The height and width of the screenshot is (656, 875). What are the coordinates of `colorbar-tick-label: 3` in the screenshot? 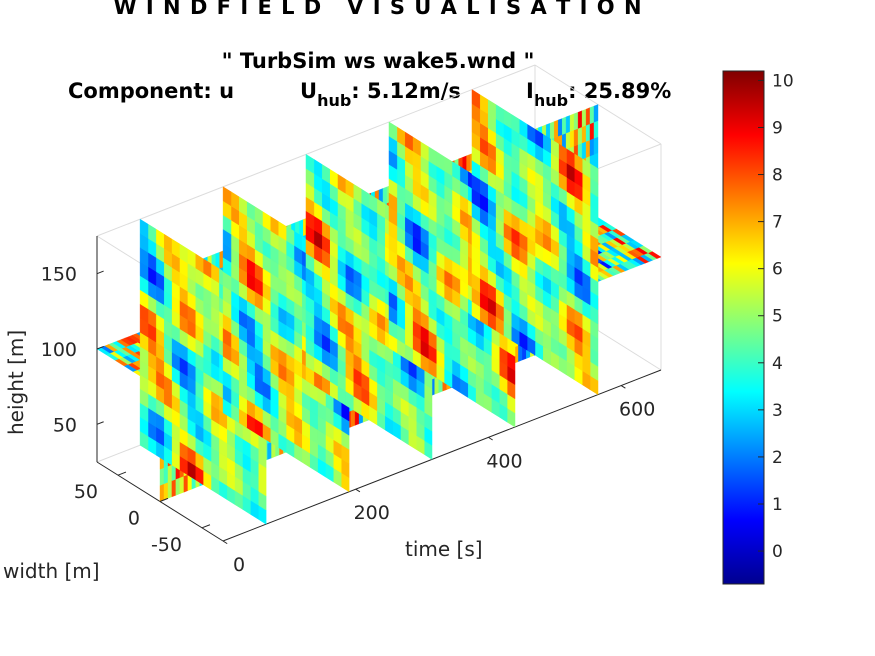 It's located at (777, 411).